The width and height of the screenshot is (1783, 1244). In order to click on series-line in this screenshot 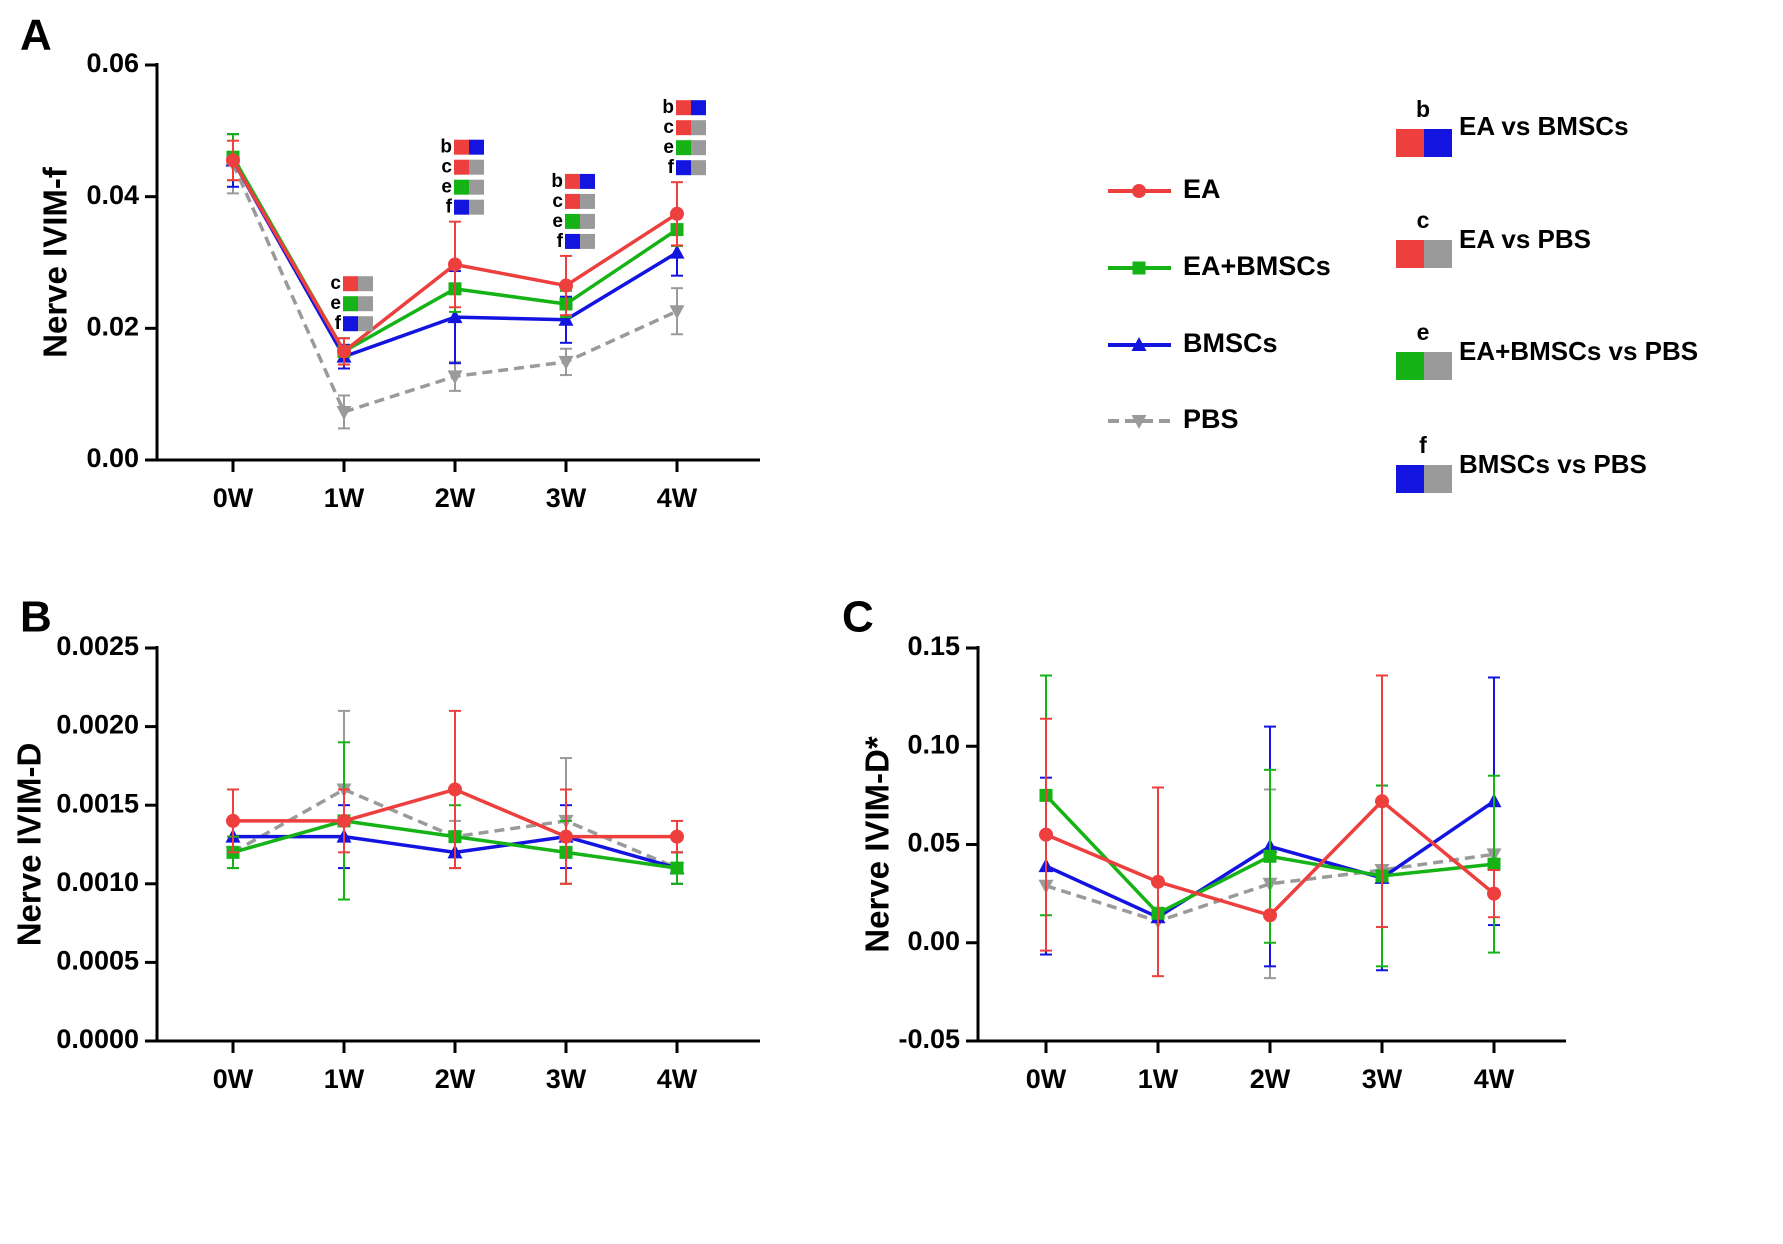, I will do `click(1270, 887)`.